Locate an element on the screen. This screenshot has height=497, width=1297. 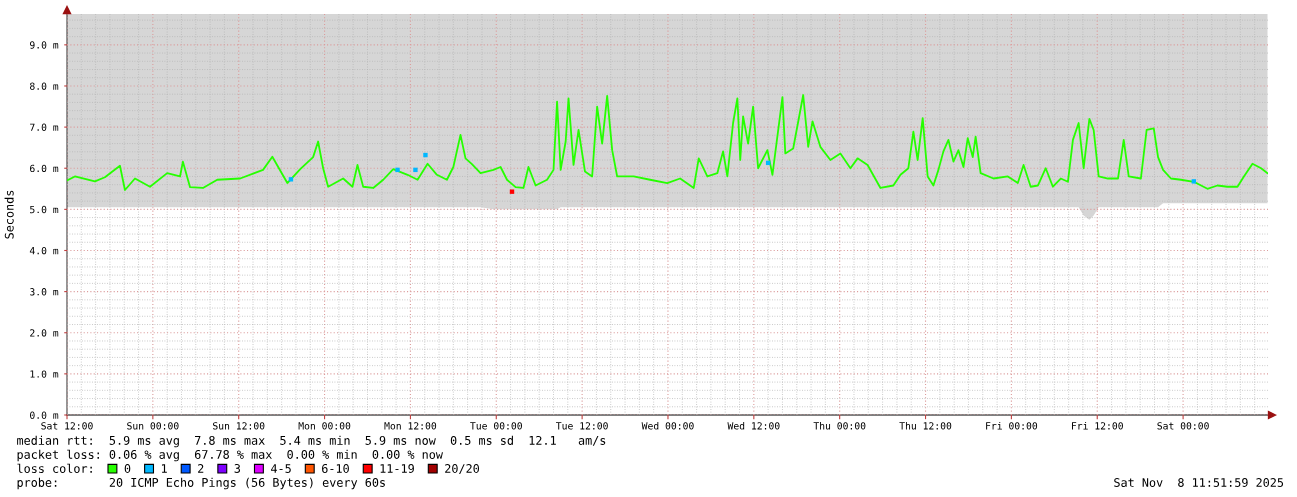
text: median rtt: 5.9 ms avg 7.8 ms max 5.4 ms min 5.9 ms now 0.5 ms sd 12.1 am/s is located at coordinates (311, 441).